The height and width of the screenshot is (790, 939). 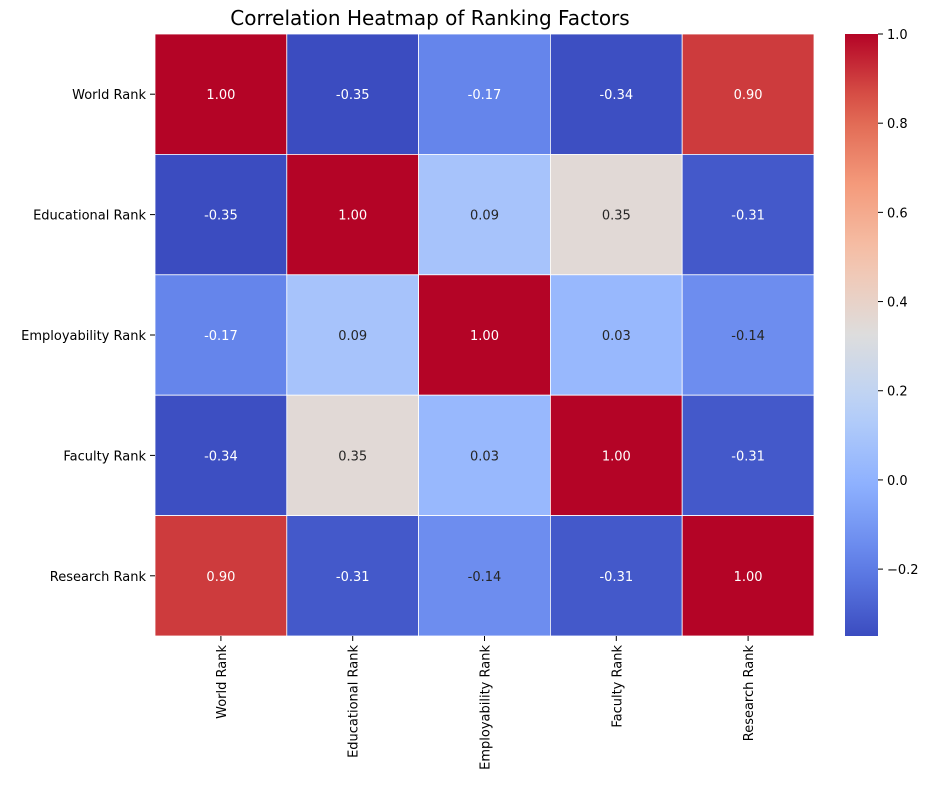 What do you see at coordinates (429, 18) in the screenshot?
I see `chart-title: Correlation Heatmap of Ranking Factors` at bounding box center [429, 18].